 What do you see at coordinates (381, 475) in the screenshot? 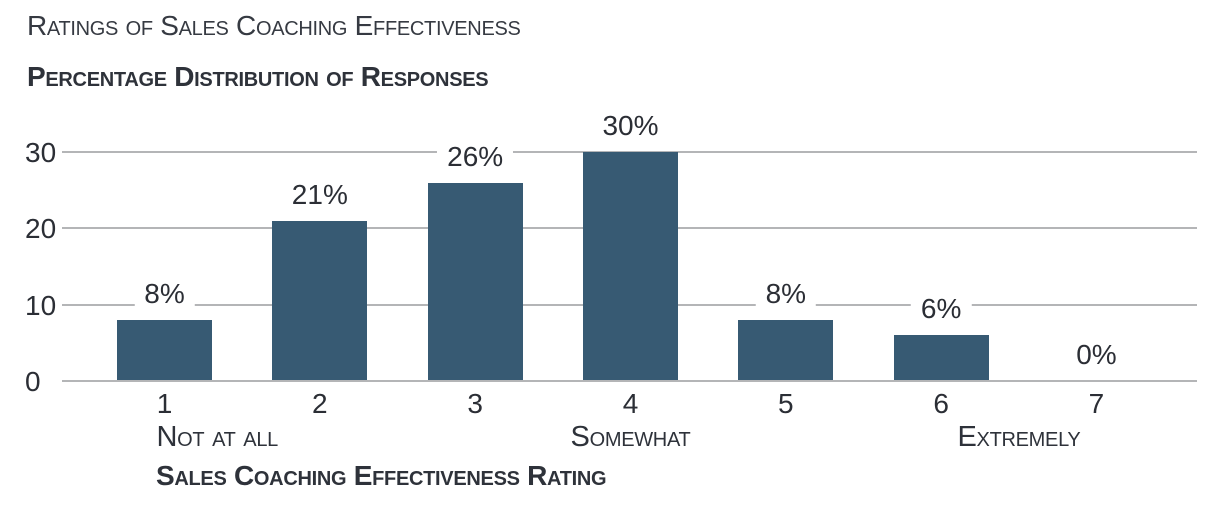
I see `x-axis-title: Sales Coaching Effectiveness Rating` at bounding box center [381, 475].